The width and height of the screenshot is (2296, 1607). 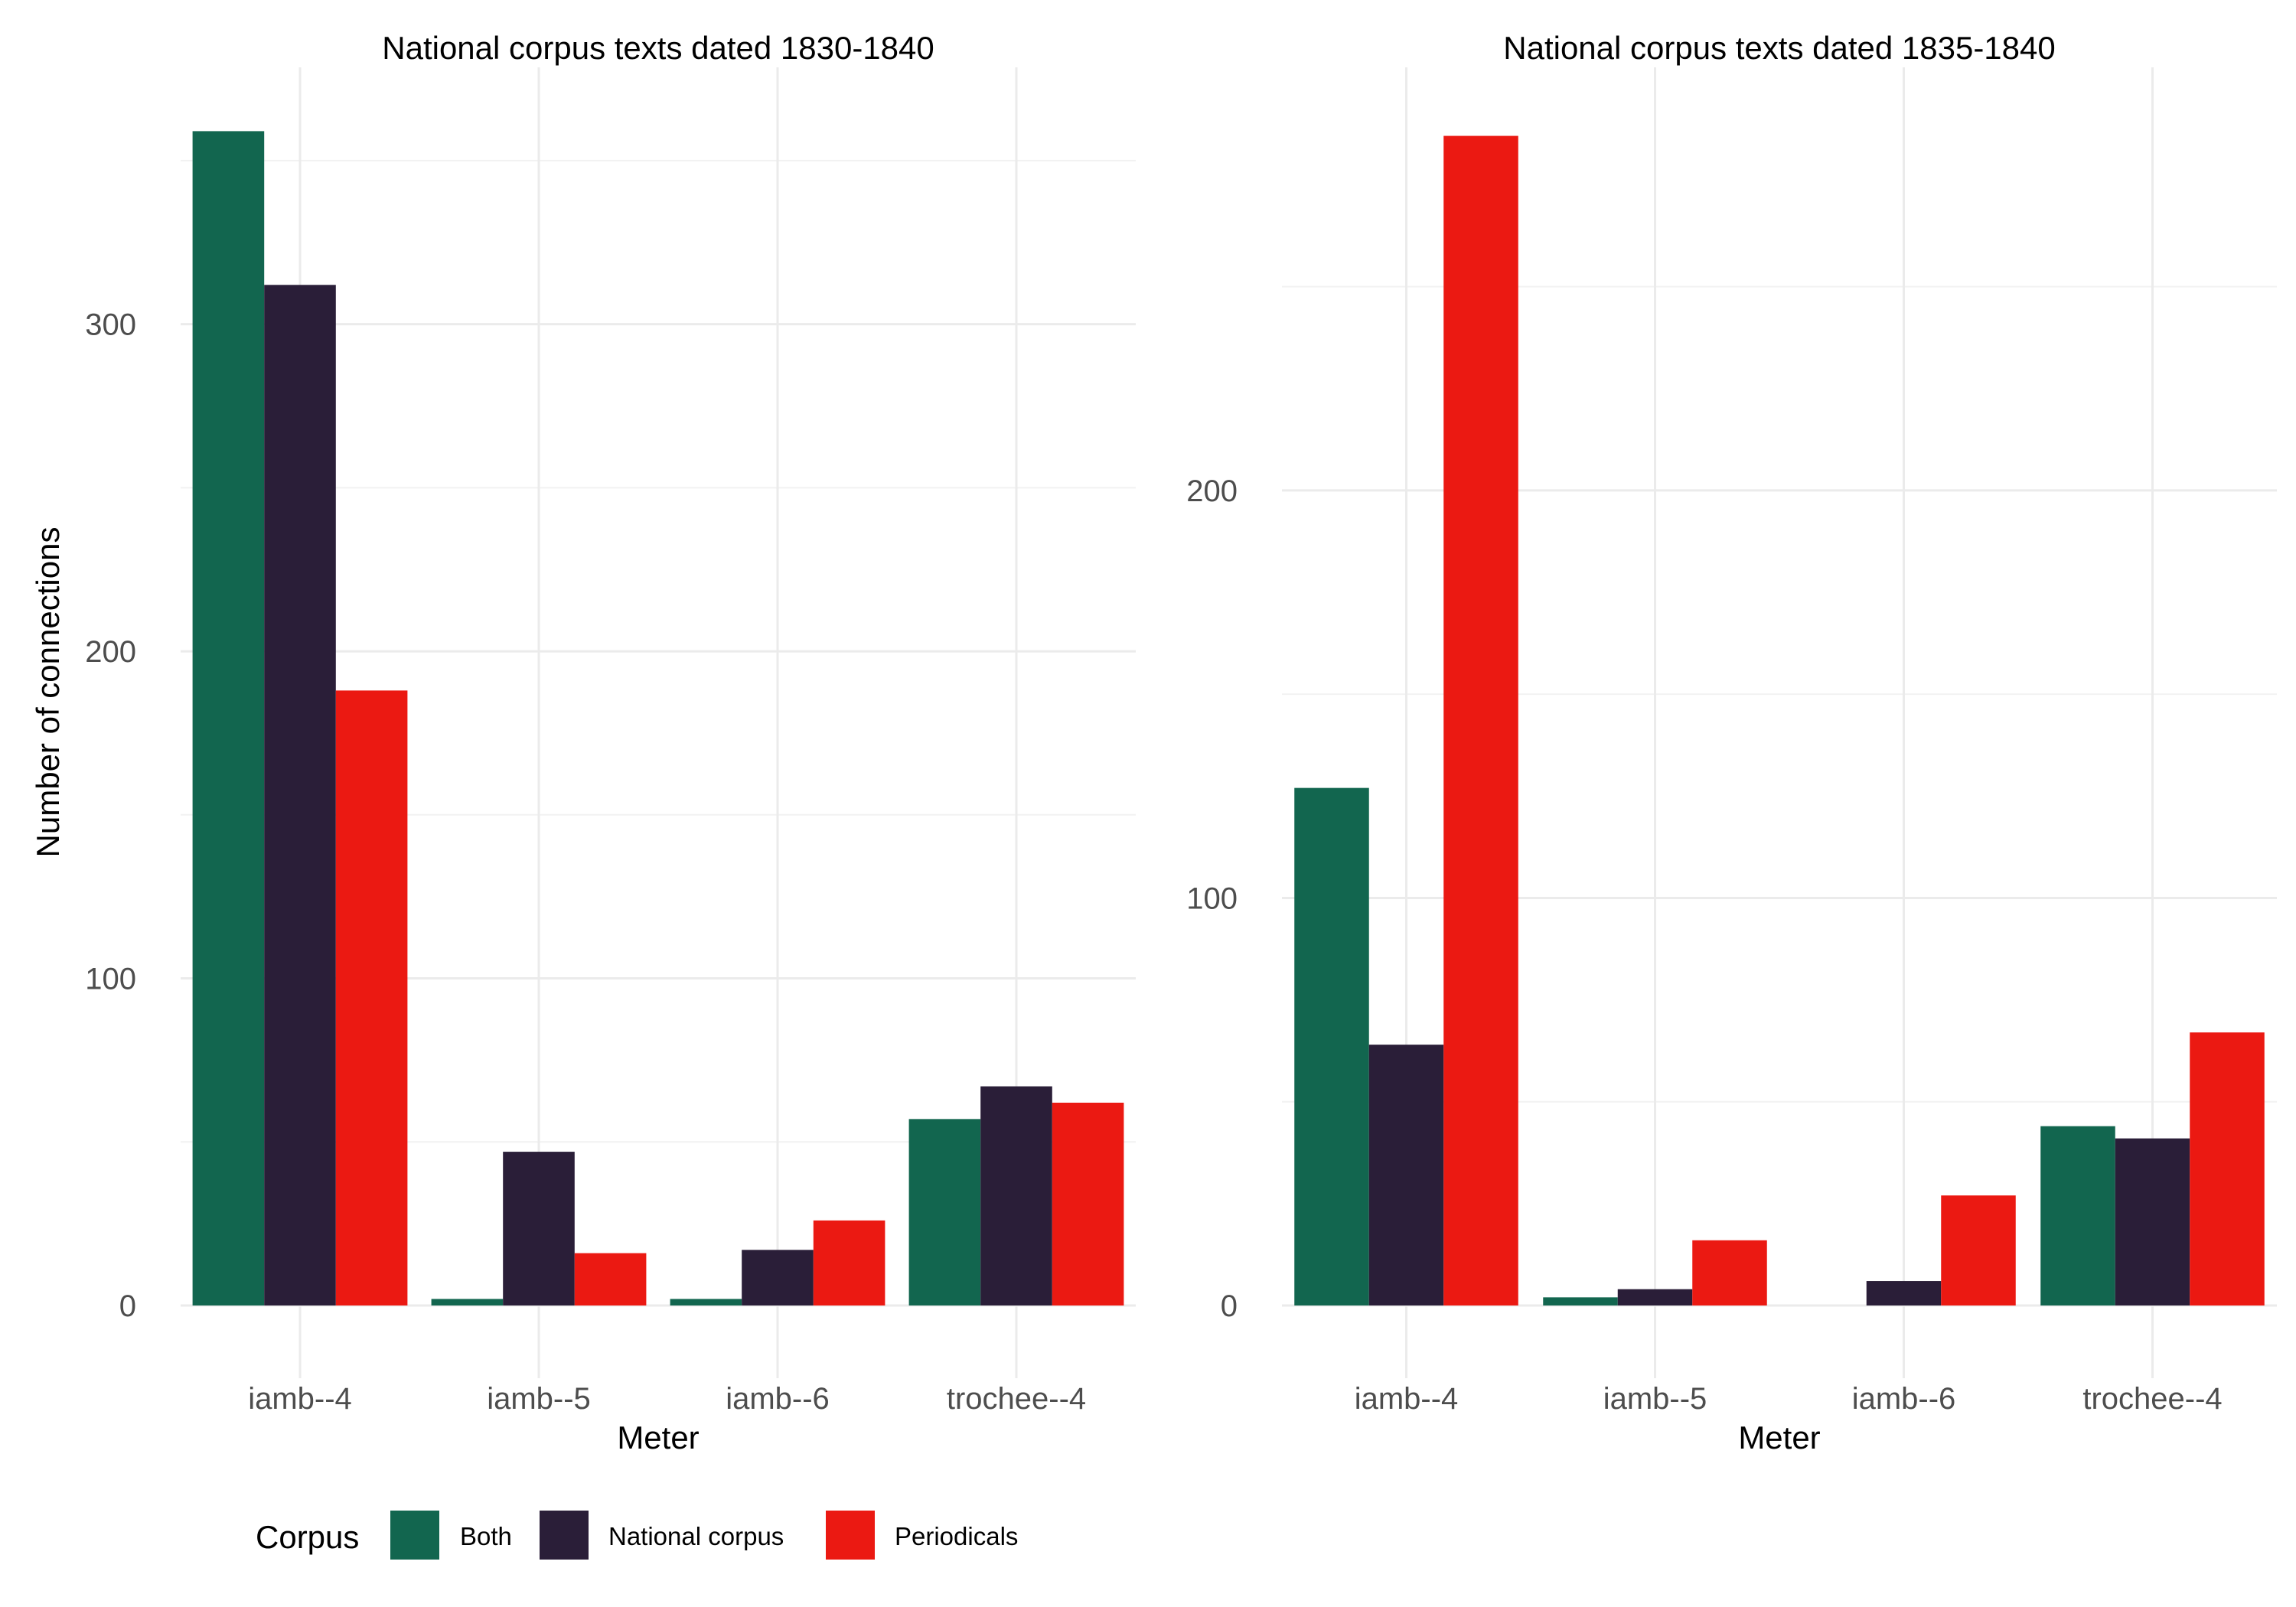 What do you see at coordinates (956, 1536) in the screenshot?
I see `legend-label-periodicals: Periodicals` at bounding box center [956, 1536].